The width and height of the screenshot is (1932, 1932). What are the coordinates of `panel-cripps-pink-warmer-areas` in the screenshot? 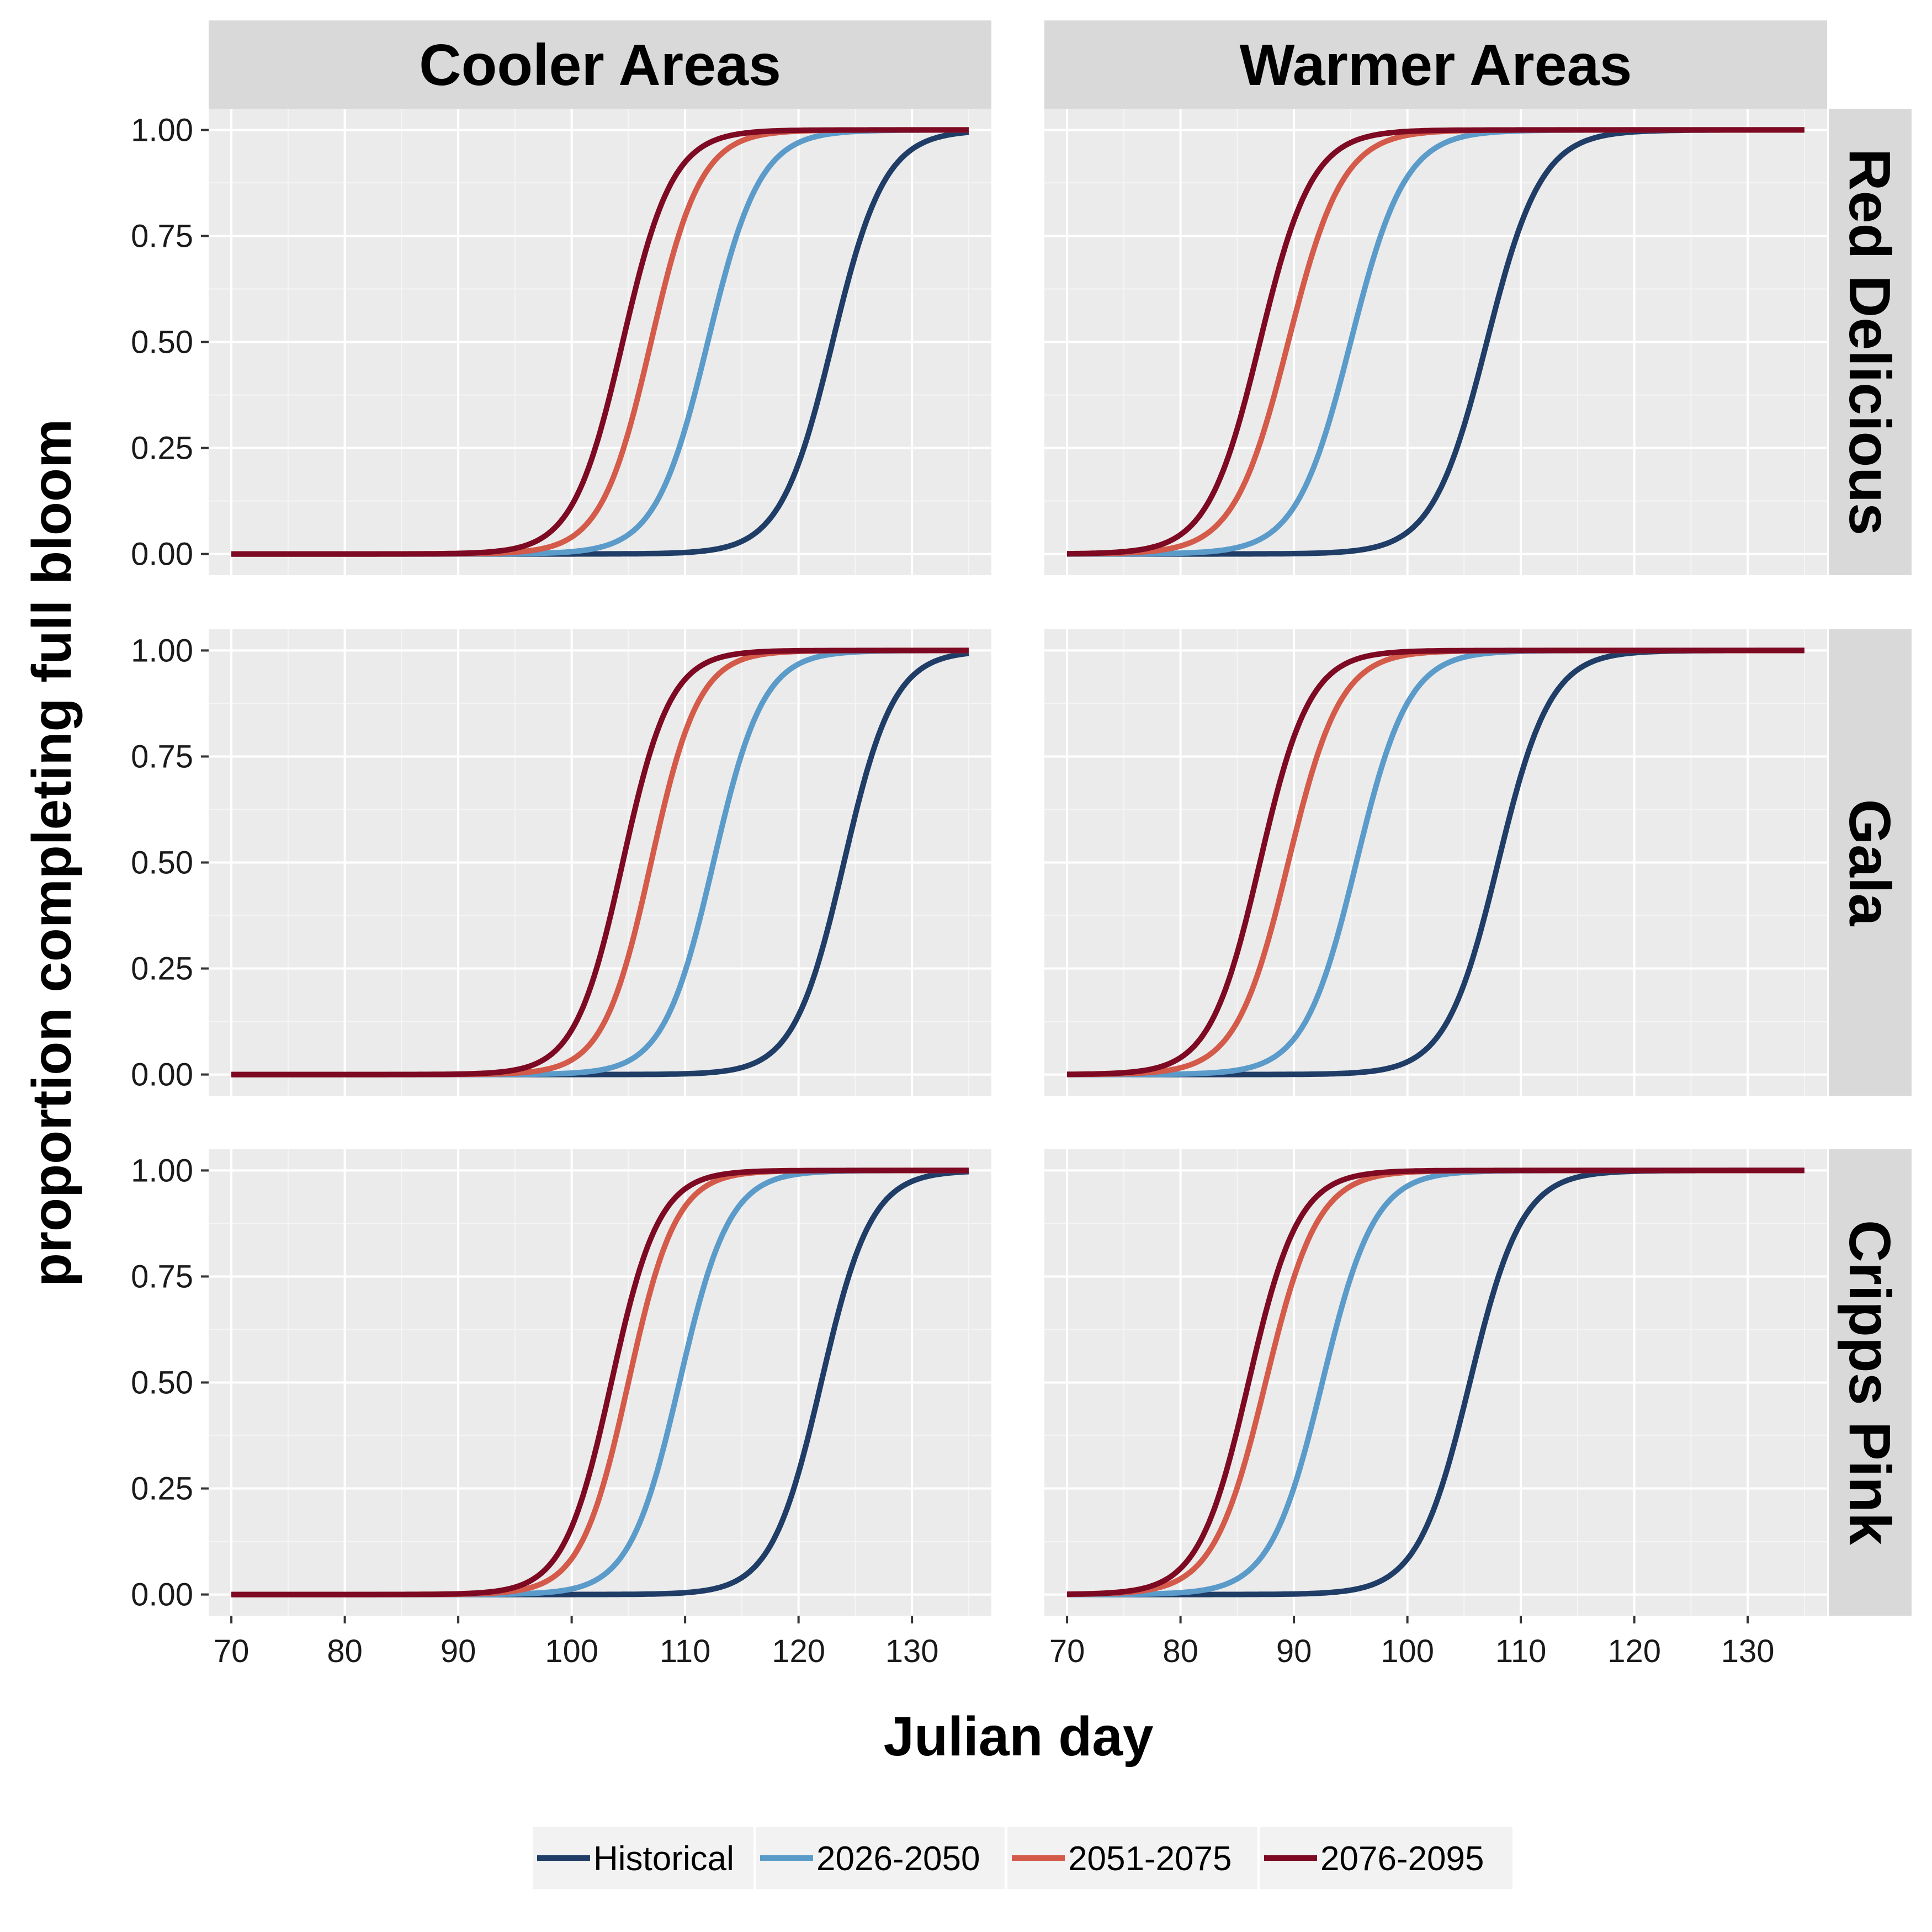 It's located at (1435, 1383).